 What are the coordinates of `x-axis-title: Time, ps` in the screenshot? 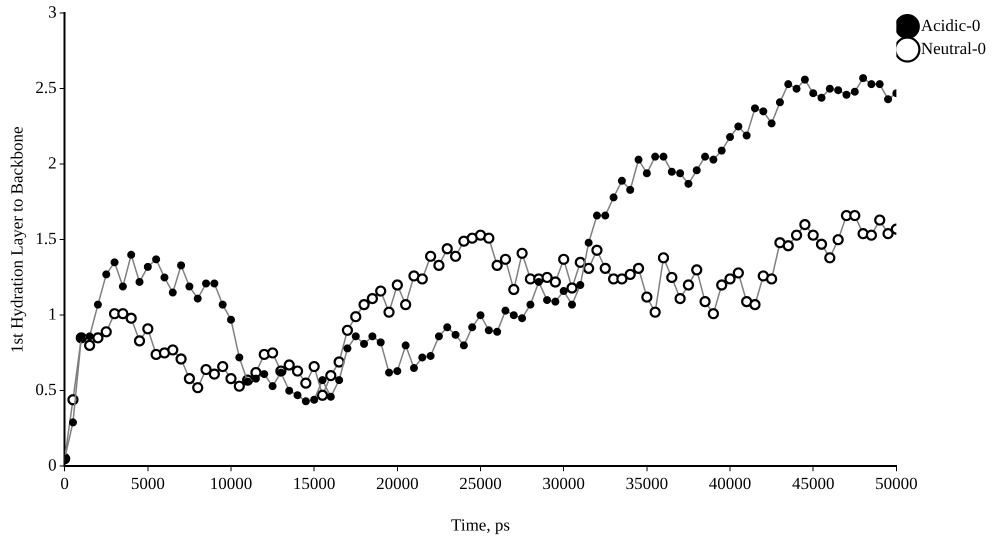 It's located at (480, 524).